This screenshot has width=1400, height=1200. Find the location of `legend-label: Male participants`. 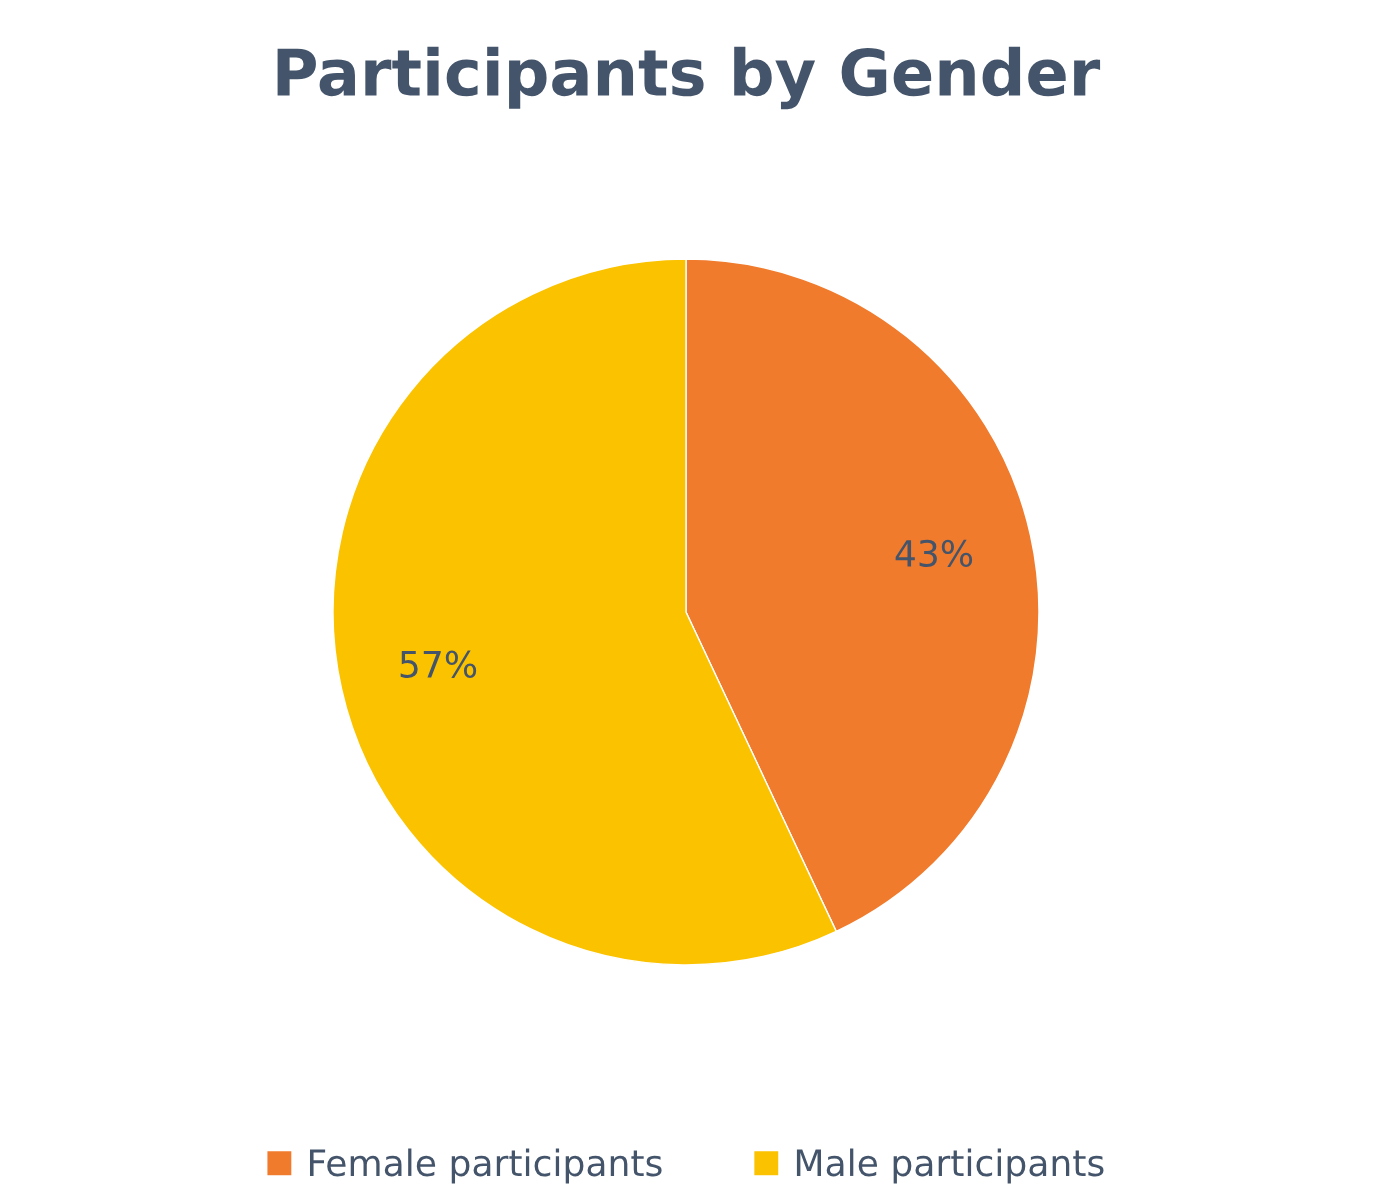

legend-label: Male participants is located at coordinates (950, 1166).